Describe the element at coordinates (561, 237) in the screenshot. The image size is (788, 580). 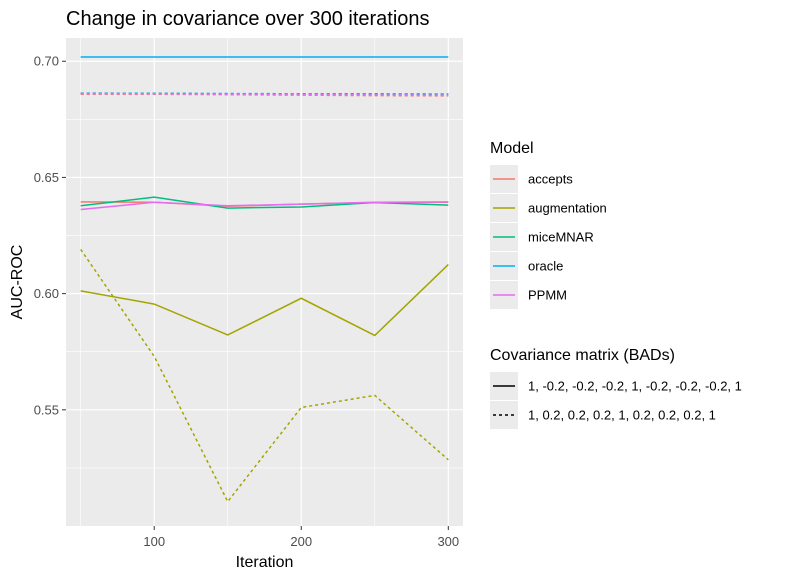
I see `legend-label-micemnar: miceMNAR` at that location.